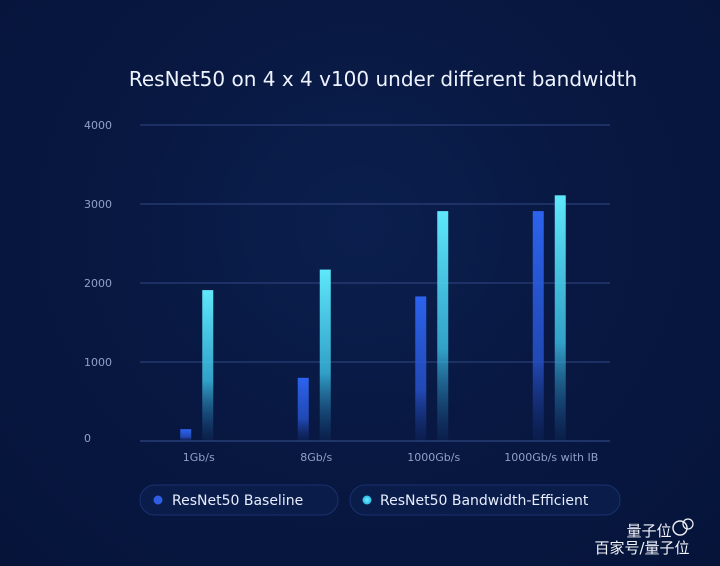 The width and height of the screenshot is (720, 566). I want to click on watermark-logo-icon-secondary, so click(688, 524).